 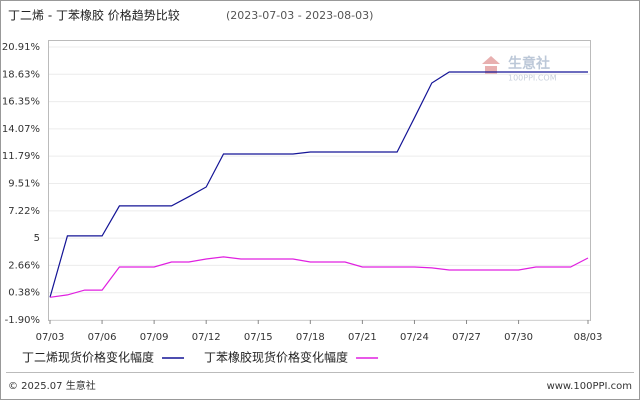 I want to click on x-tick-label: 07/18, so click(x=310, y=337).